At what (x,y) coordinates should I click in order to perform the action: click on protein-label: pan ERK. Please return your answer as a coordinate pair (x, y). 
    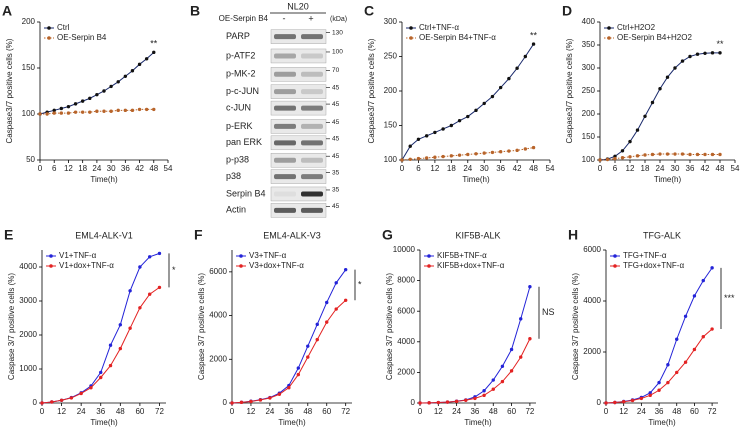
    Looking at the image, I should click on (244, 142).